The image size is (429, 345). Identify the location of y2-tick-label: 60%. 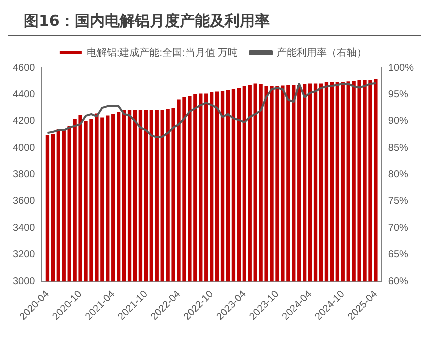
(398, 282).